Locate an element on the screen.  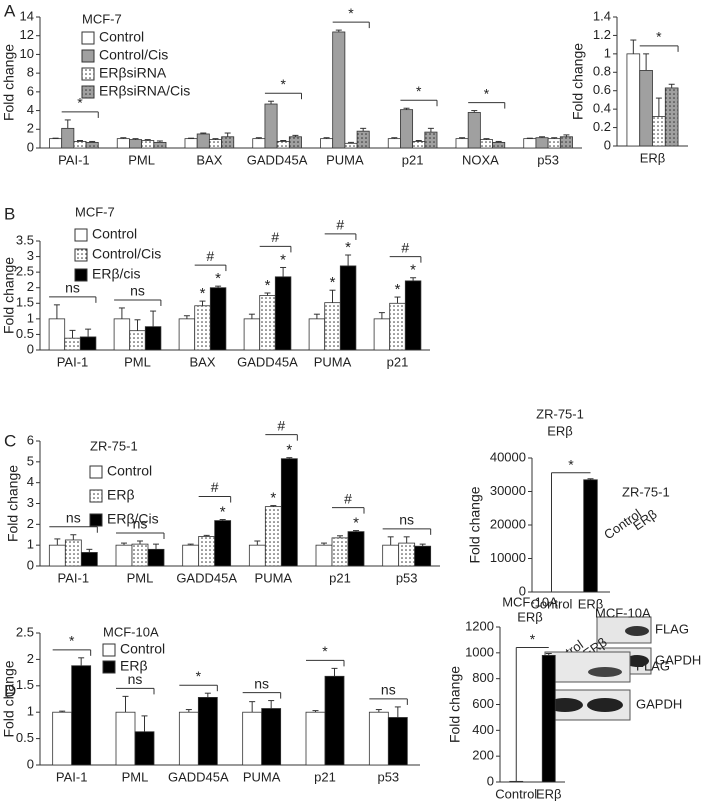
x-tick-label: PUMA is located at coordinates (274, 577).